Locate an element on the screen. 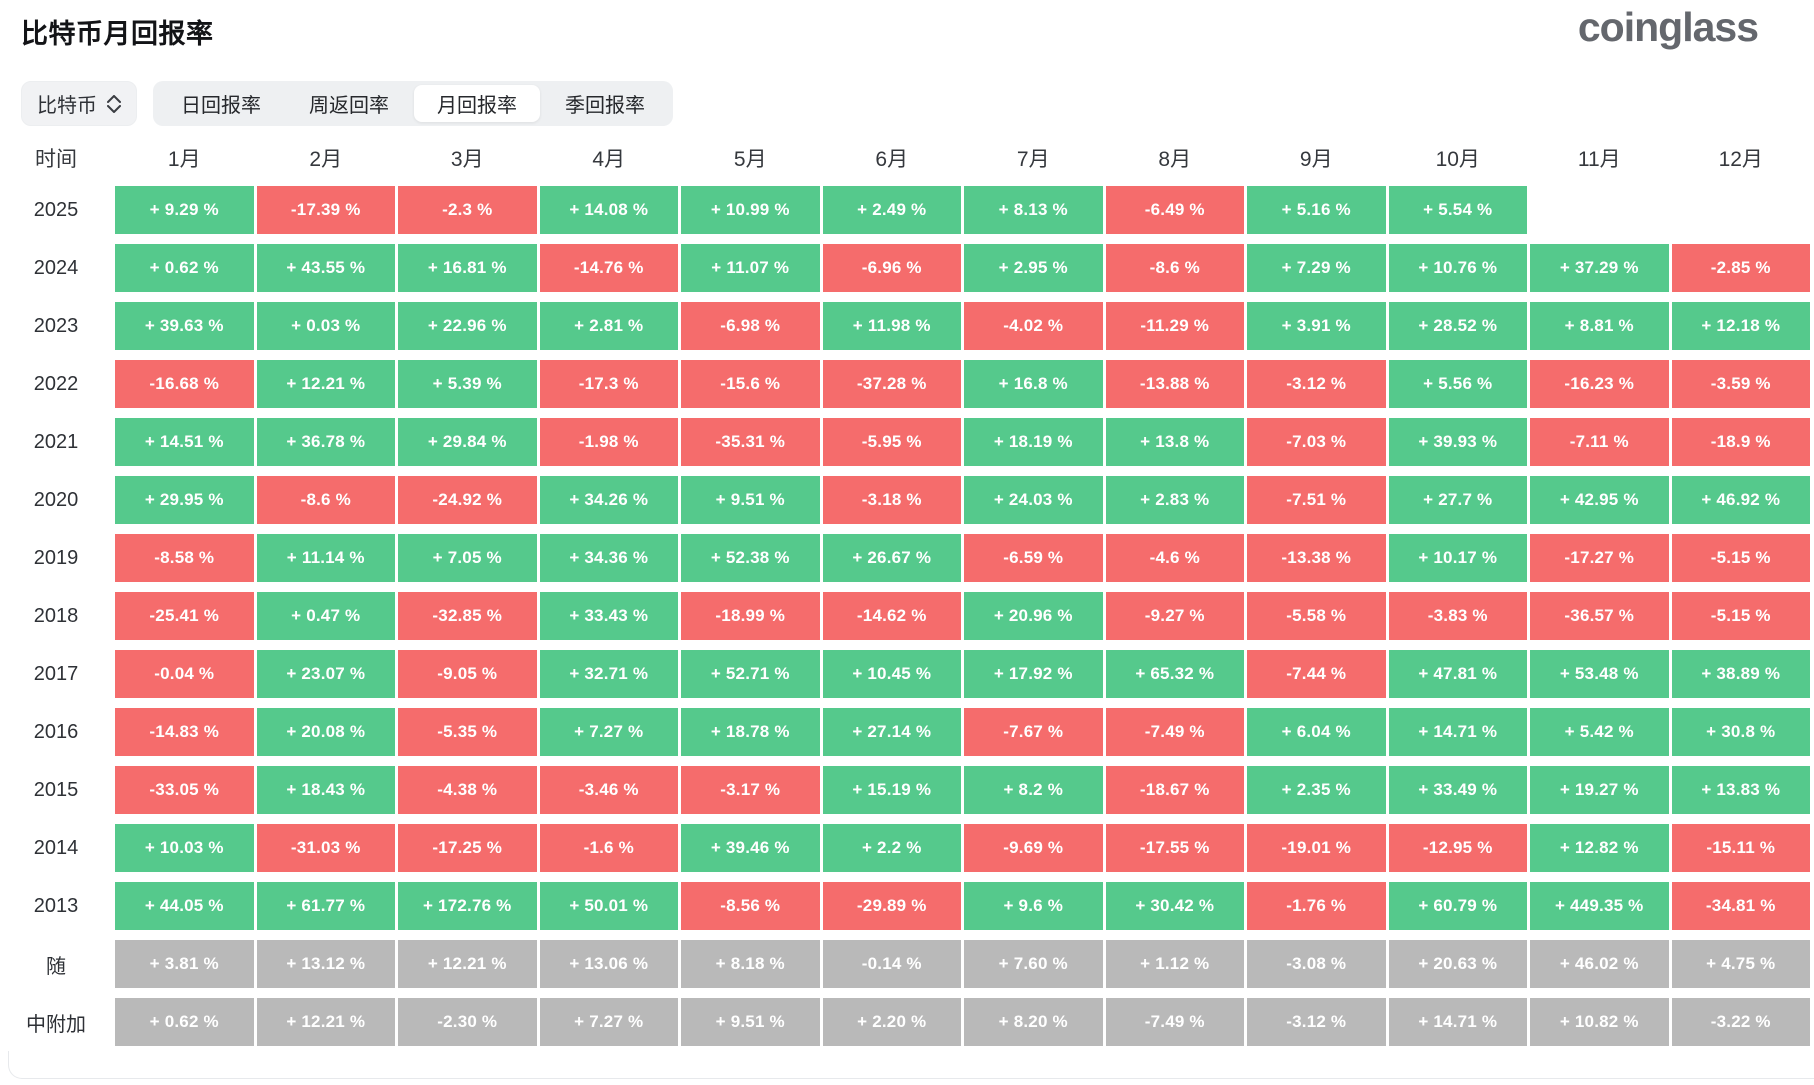 The image size is (1814, 1085). return-cell: -5.95 % is located at coordinates (891, 442).